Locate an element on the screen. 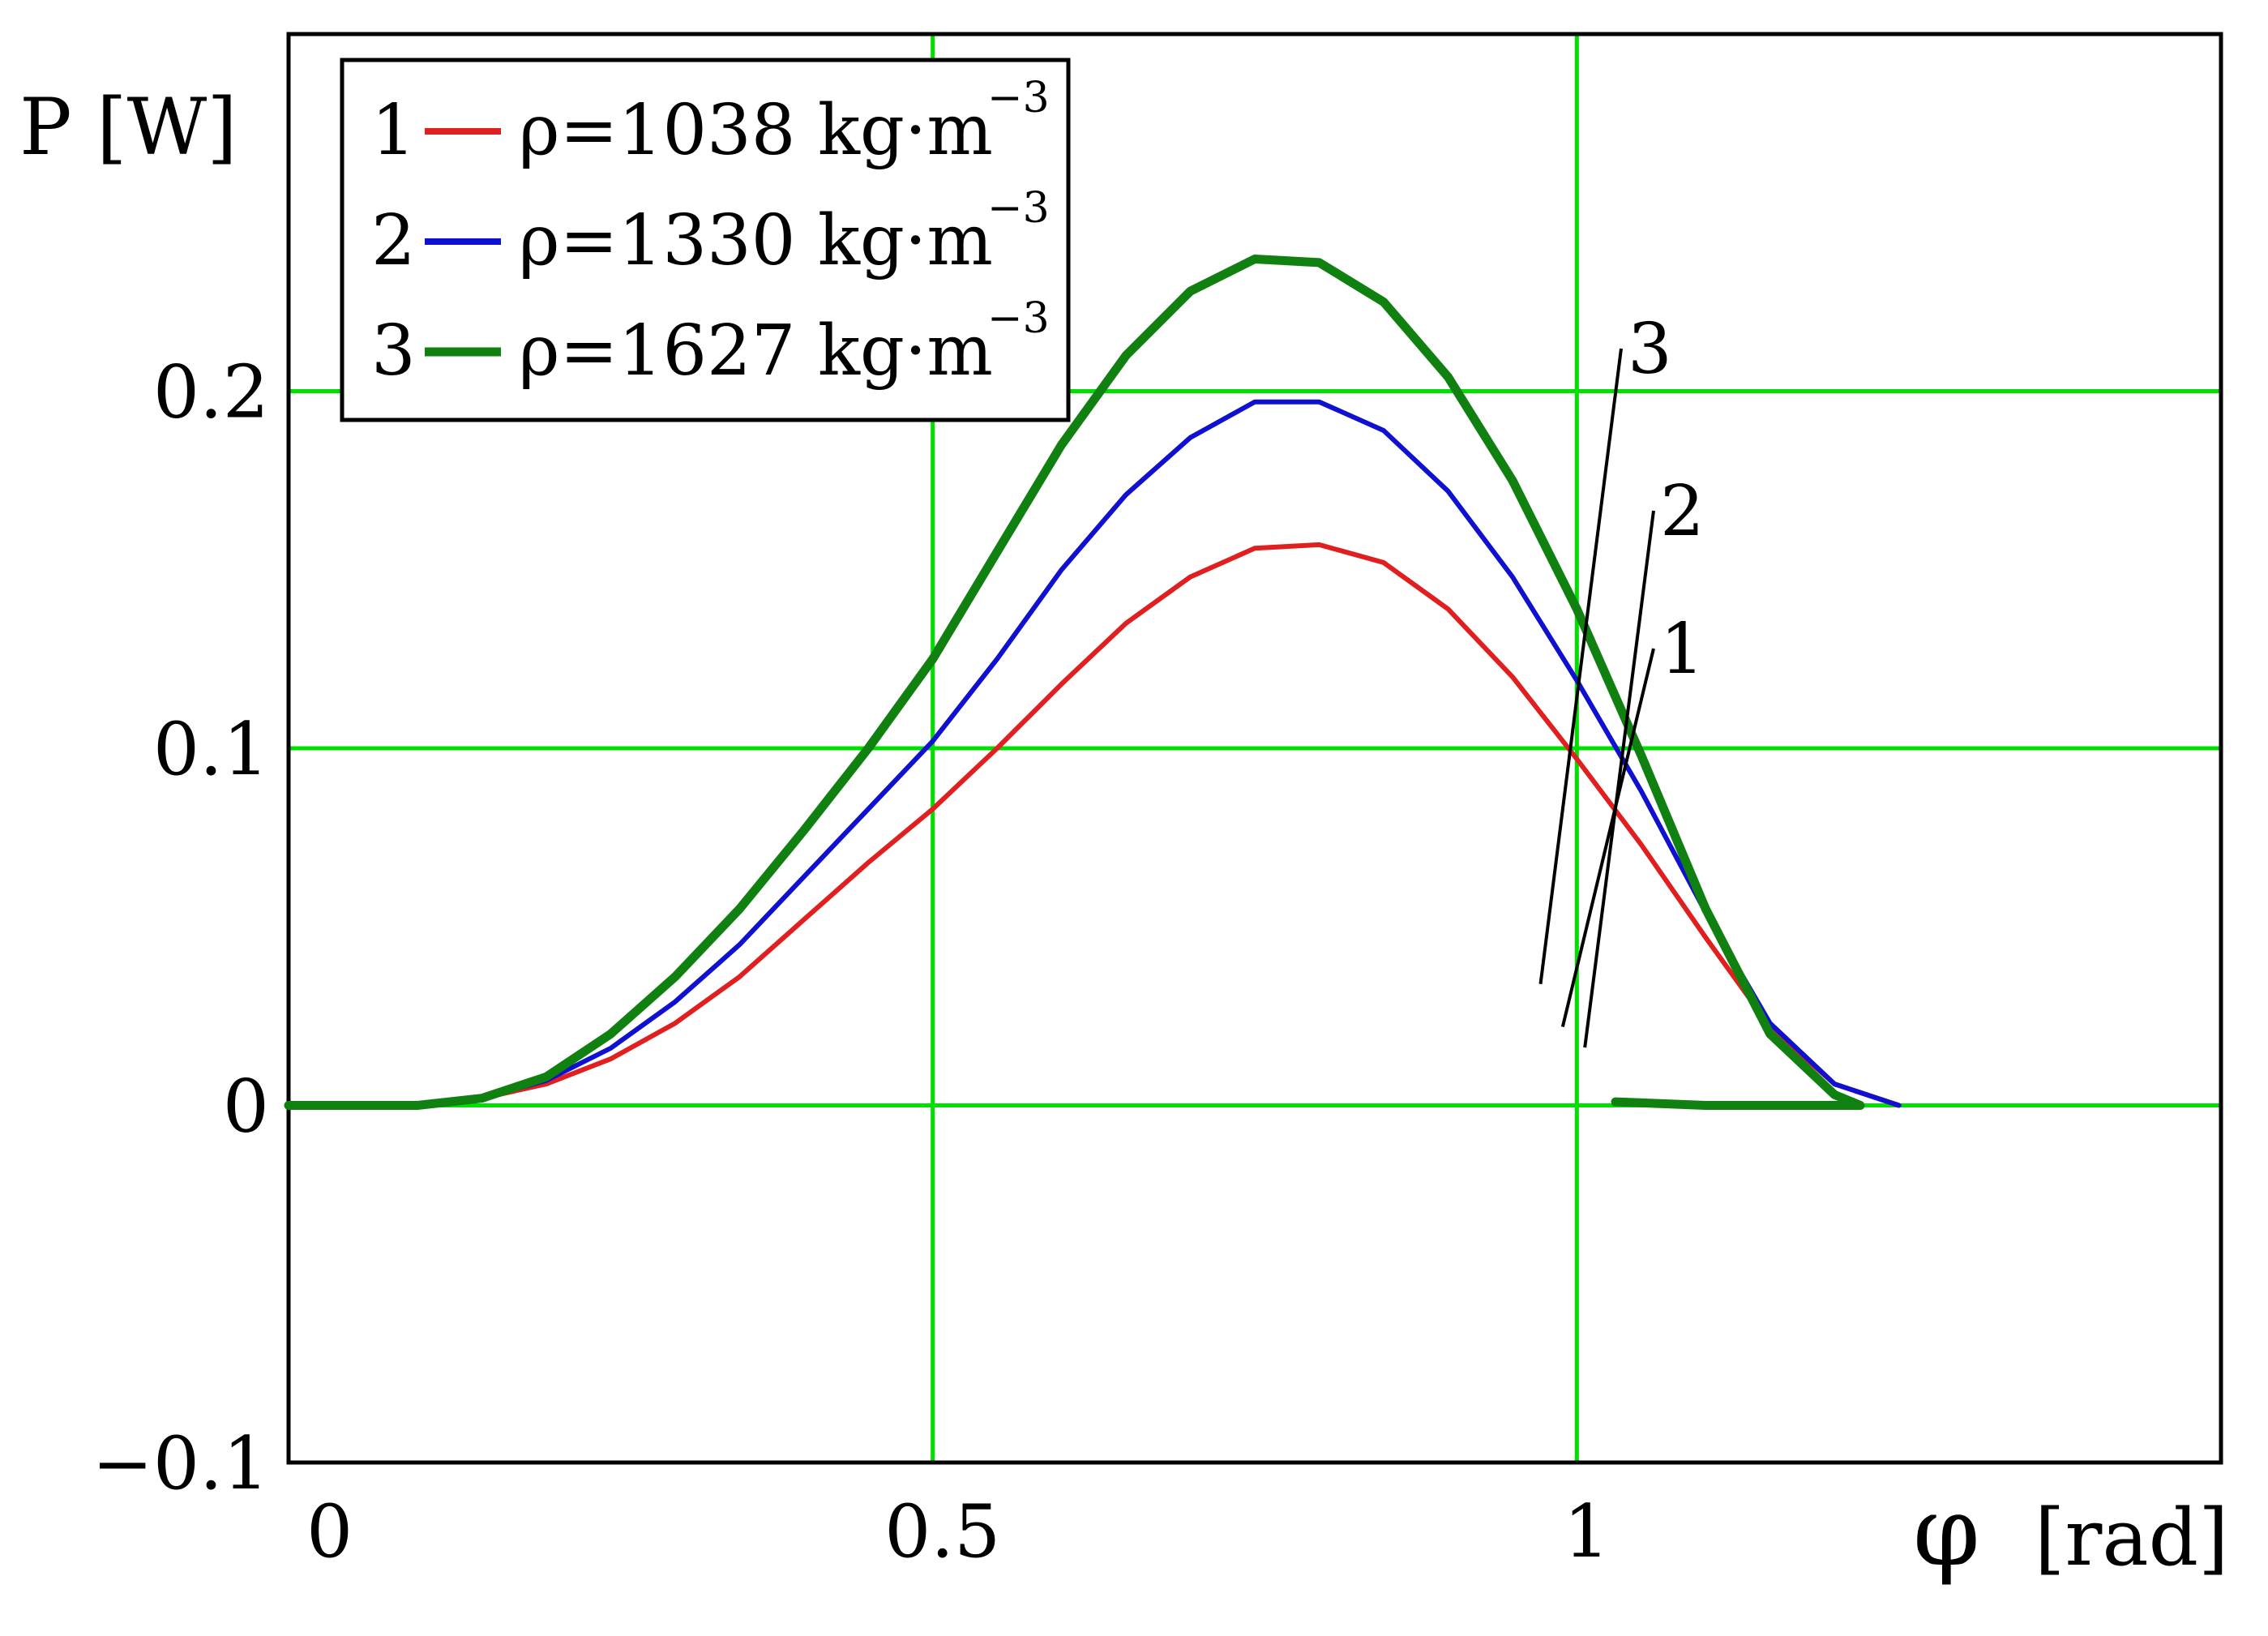 This screenshot has height=1636, width=2268. x-axis-label-unit: [rad] is located at coordinates (2131, 1538).